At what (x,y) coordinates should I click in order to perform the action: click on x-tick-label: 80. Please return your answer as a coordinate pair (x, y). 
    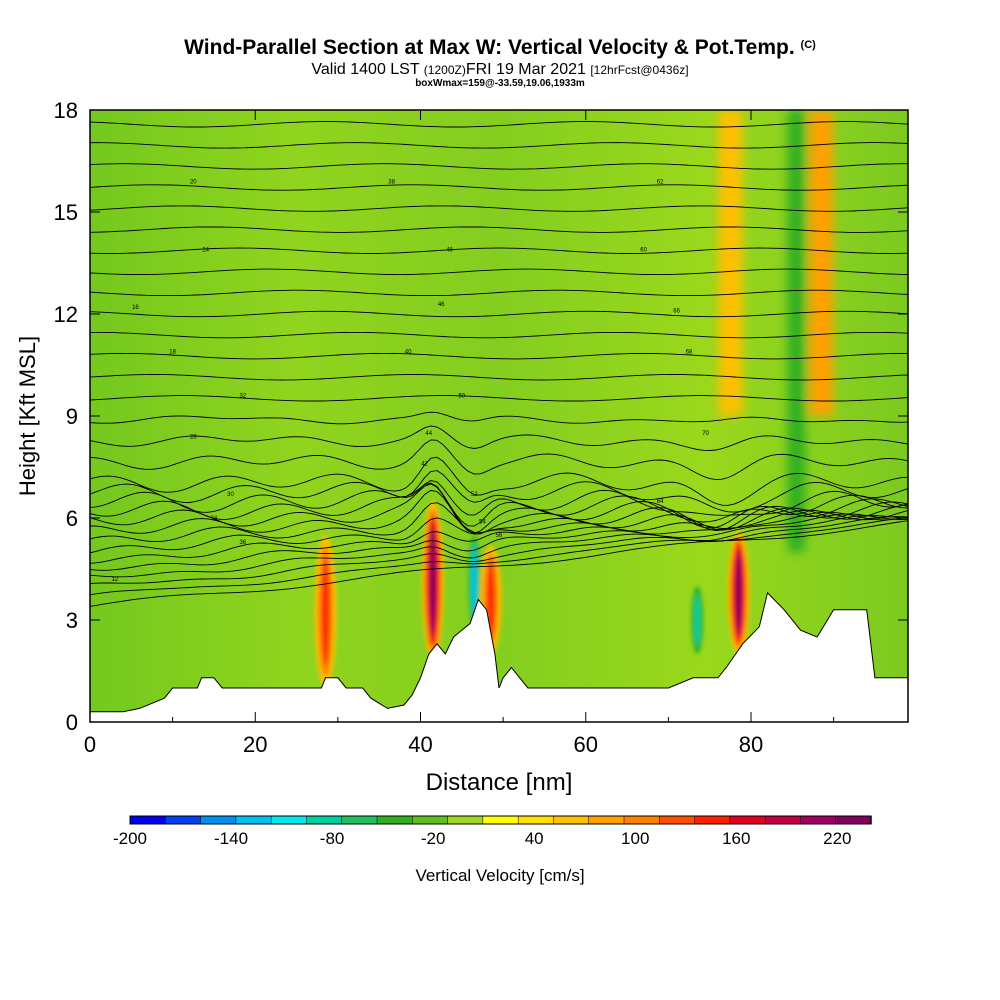
    Looking at the image, I should click on (751, 744).